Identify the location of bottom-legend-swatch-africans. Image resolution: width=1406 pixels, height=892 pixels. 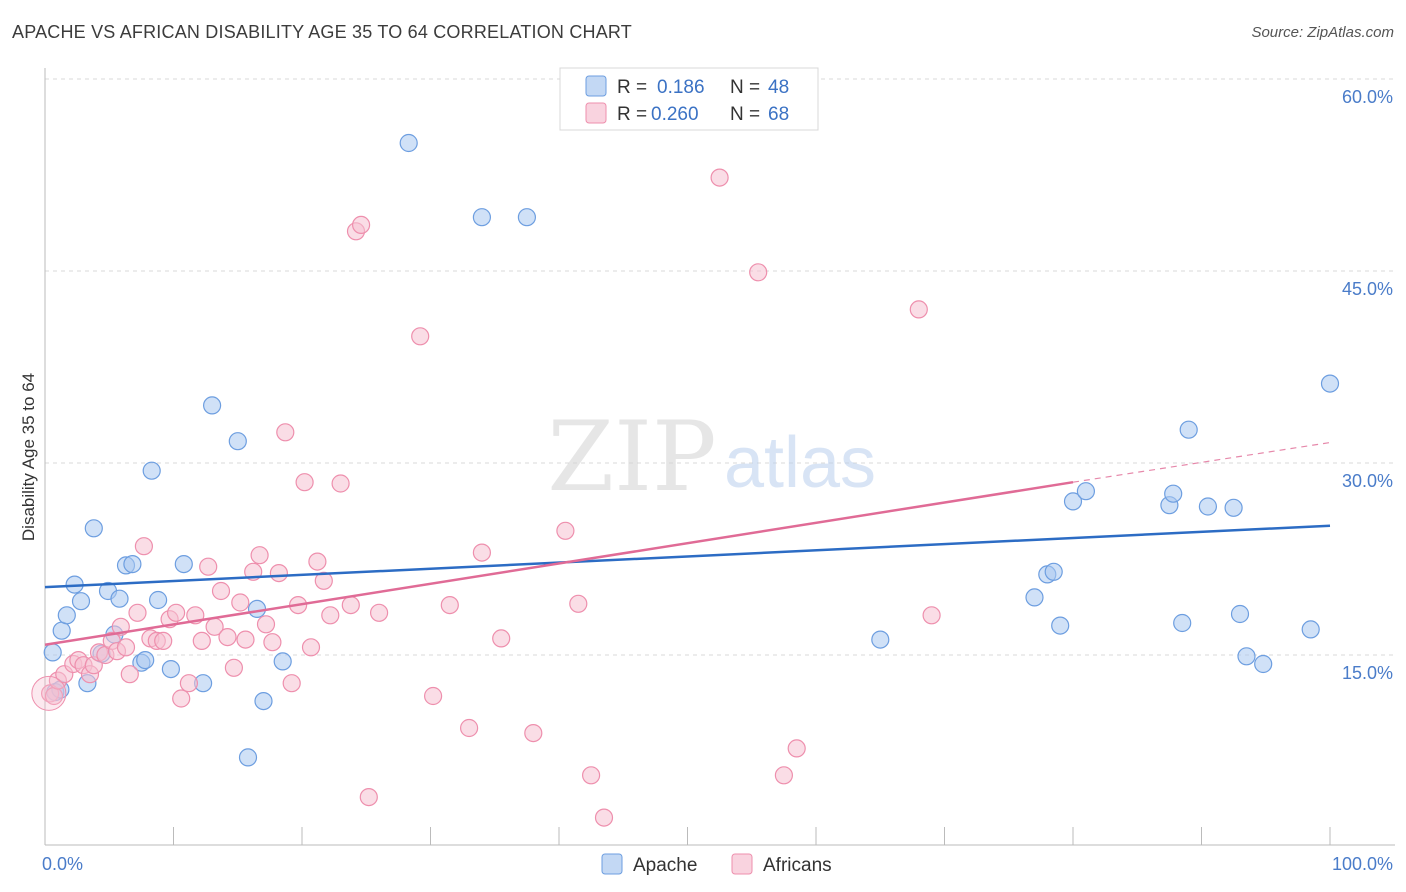
(742, 864).